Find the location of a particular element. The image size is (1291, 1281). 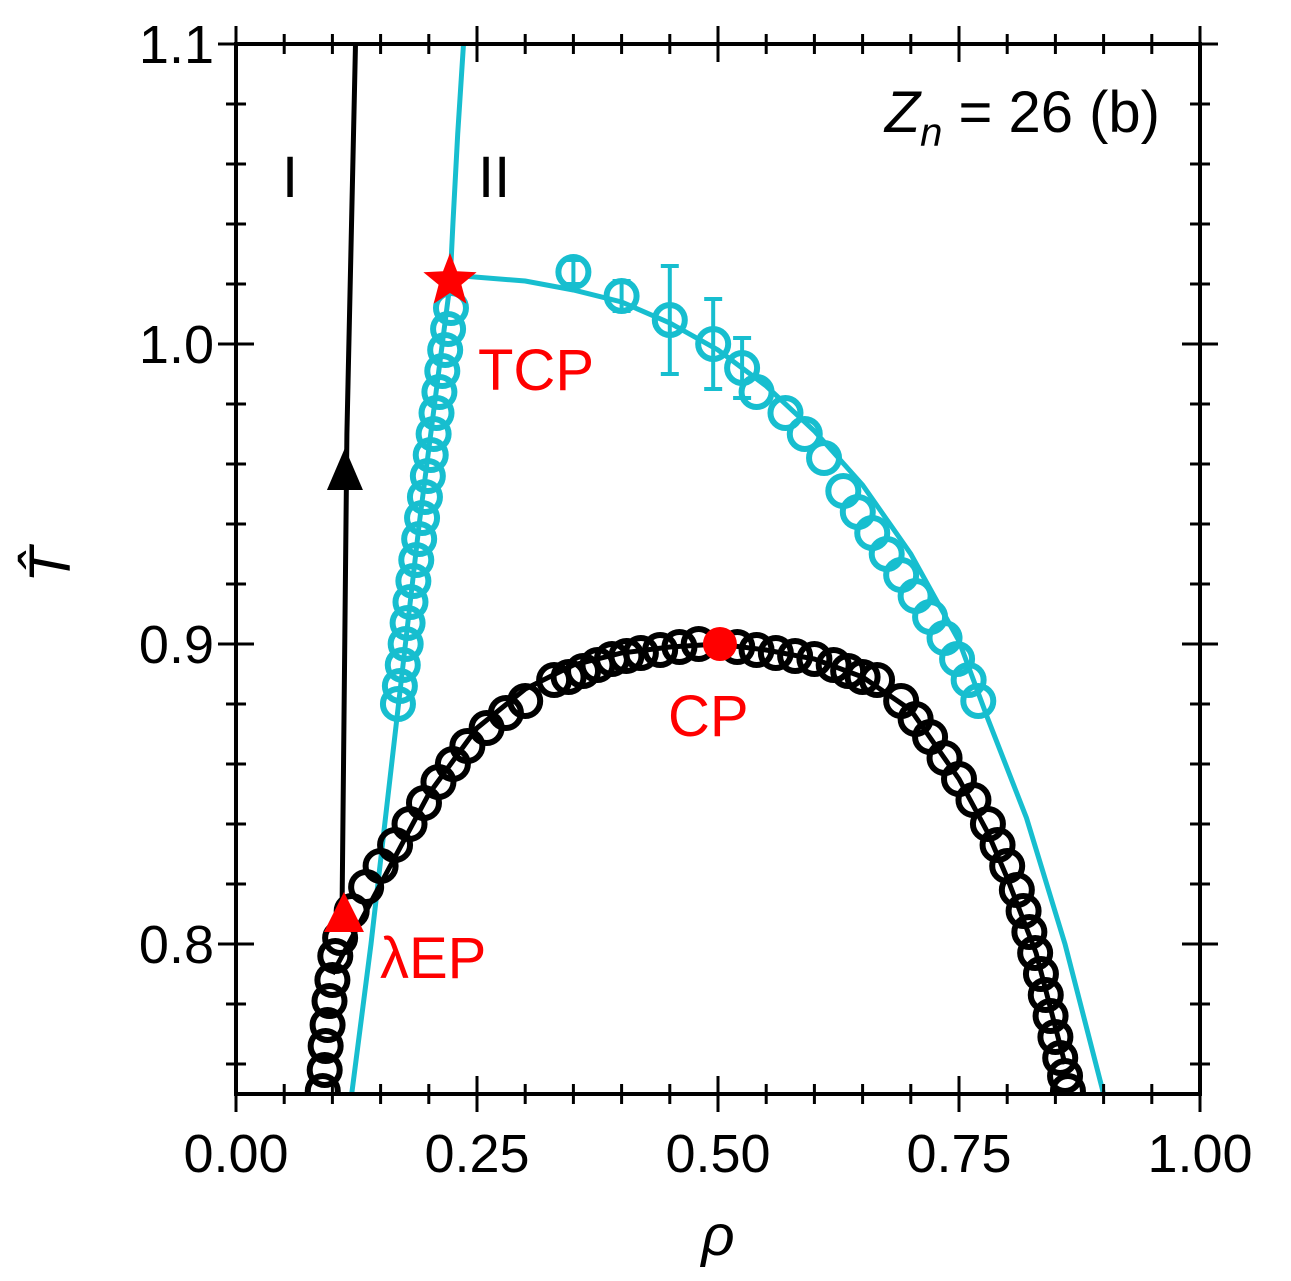

x-tick-label: 0.75 is located at coordinates (958, 1154).